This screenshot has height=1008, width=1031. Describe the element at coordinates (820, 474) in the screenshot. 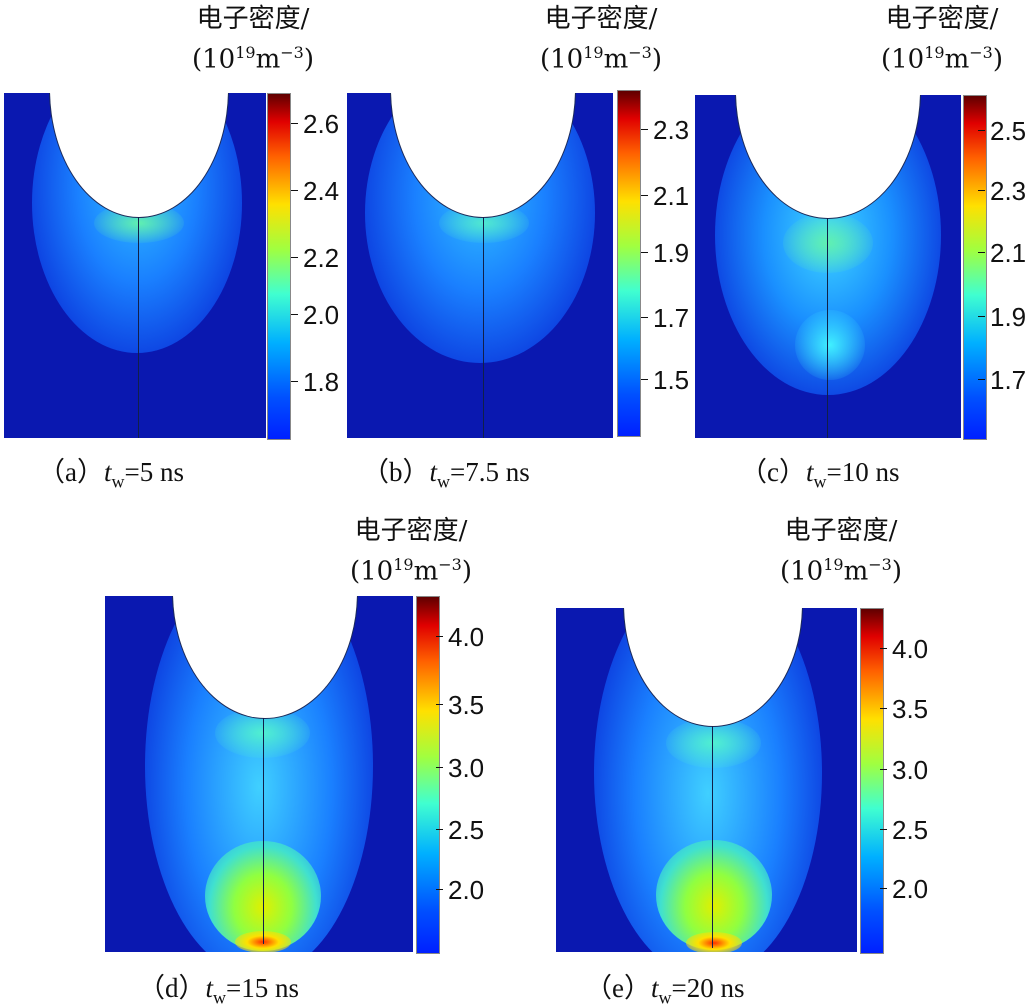

I see `panel-caption: （c）tw=10 ns` at that location.